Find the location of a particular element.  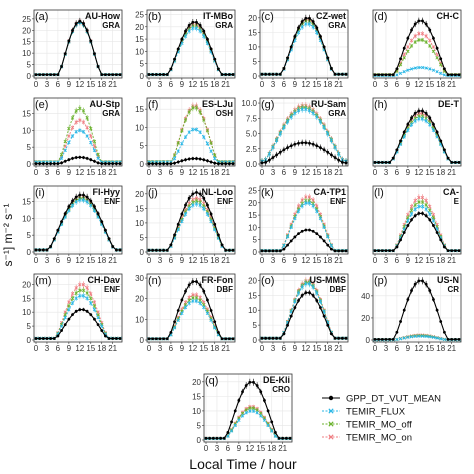

x-tick-label: 0 is located at coordinates (262, 172).